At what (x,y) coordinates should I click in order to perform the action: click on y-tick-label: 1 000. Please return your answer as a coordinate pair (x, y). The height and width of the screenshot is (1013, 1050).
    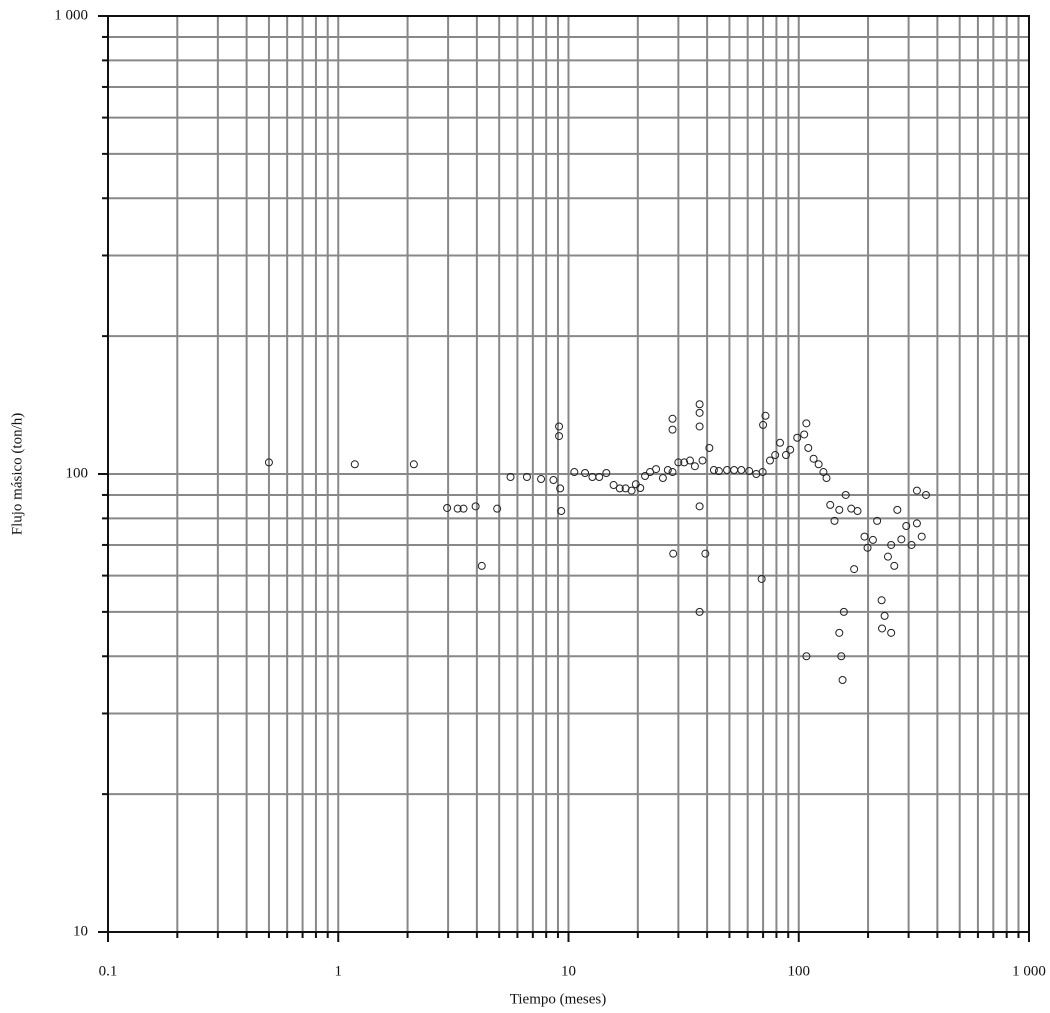
    Looking at the image, I should click on (71, 15).